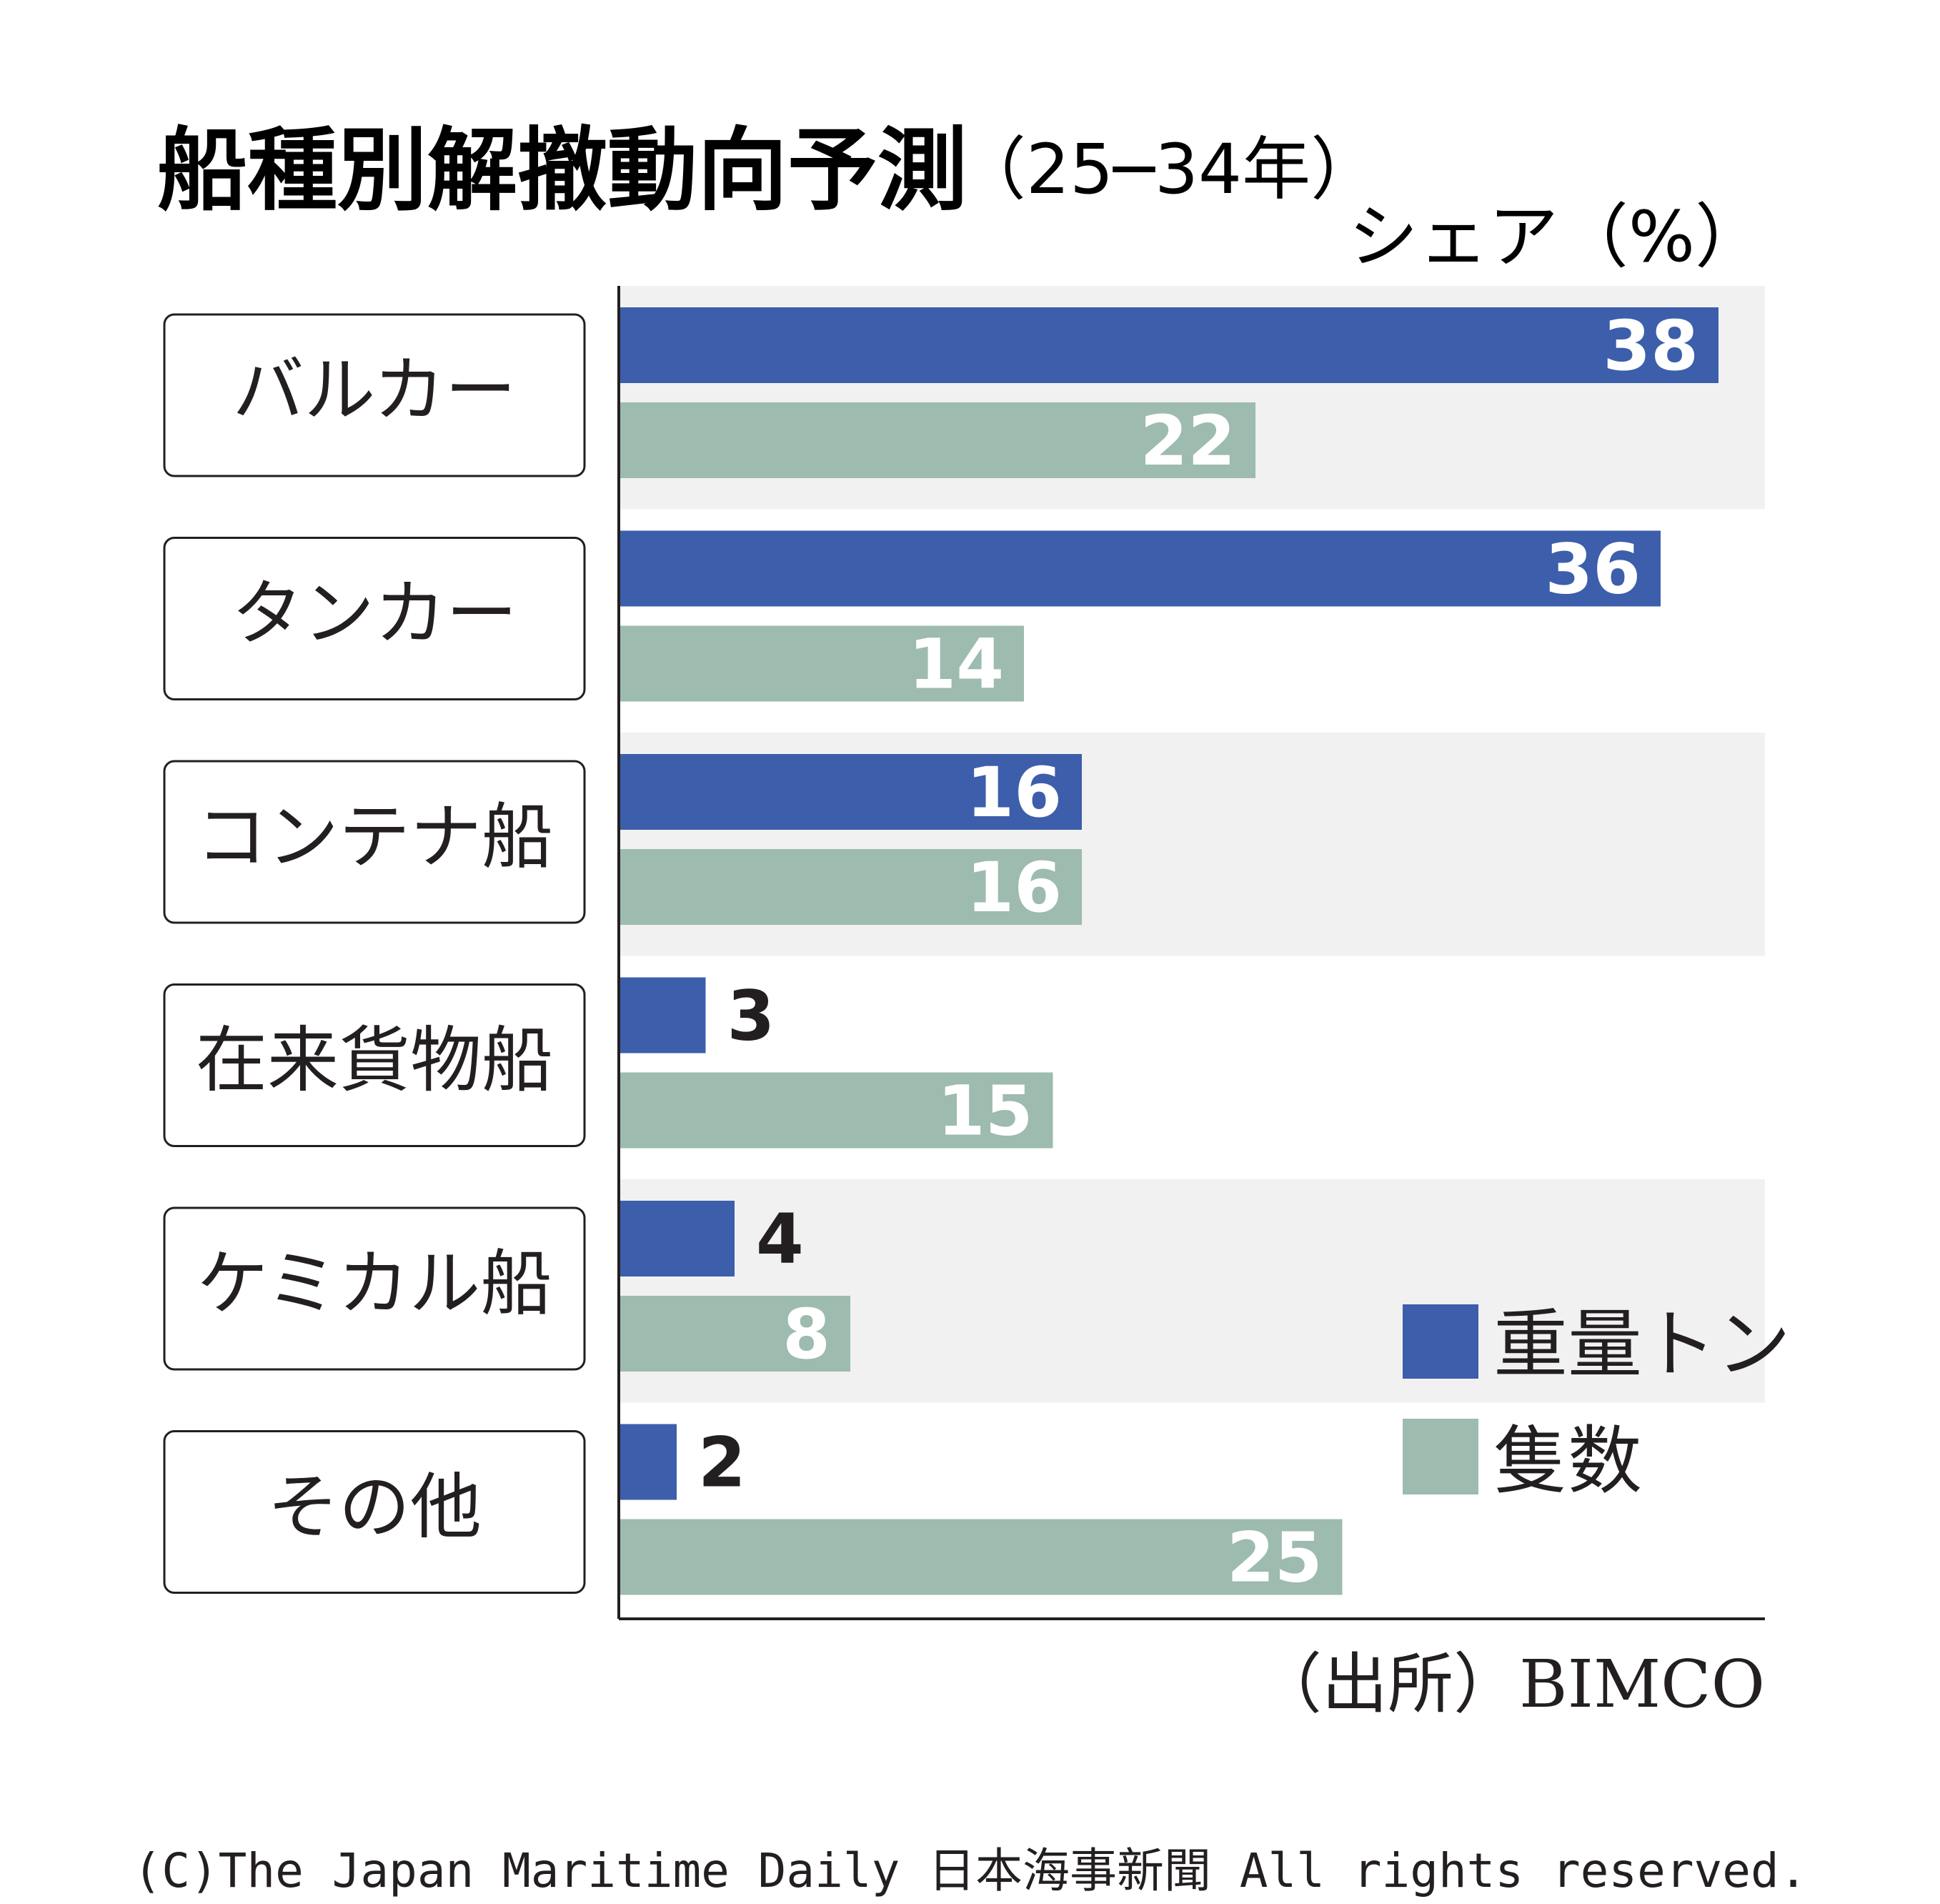 The image size is (1940, 1904). What do you see at coordinates (1440, 1456) in the screenshot?
I see `legend-swatch-count` at bounding box center [1440, 1456].